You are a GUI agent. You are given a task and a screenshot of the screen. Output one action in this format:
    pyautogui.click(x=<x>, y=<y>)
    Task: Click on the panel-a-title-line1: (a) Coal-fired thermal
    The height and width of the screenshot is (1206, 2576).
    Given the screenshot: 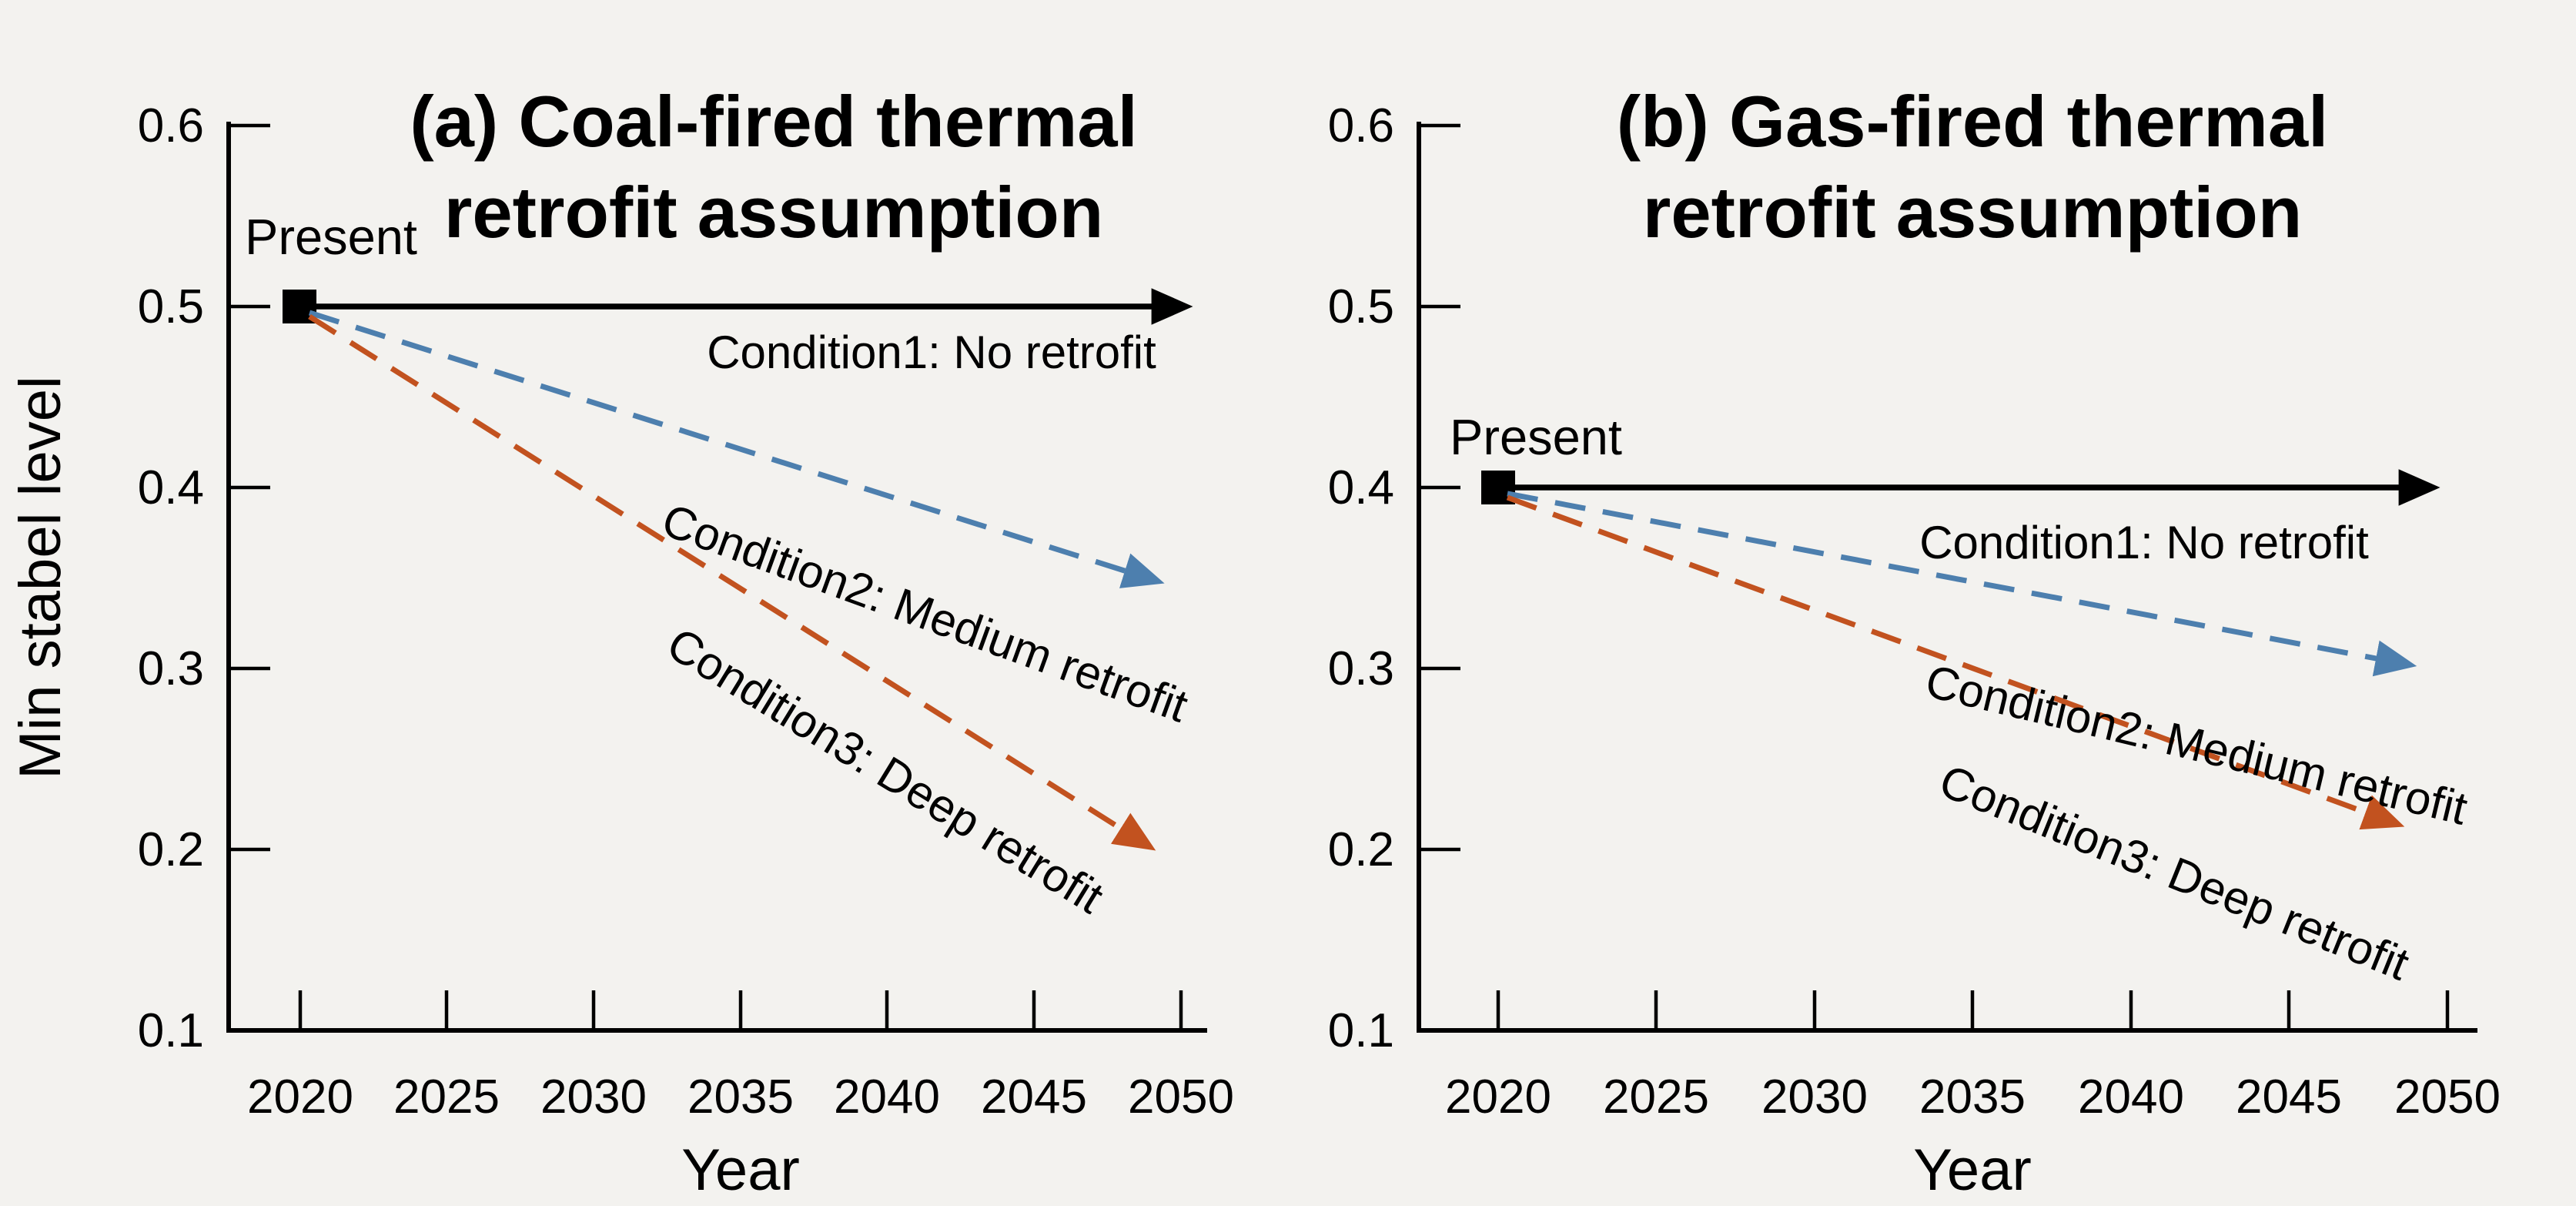 What is the action you would take?
    pyautogui.click(x=774, y=121)
    